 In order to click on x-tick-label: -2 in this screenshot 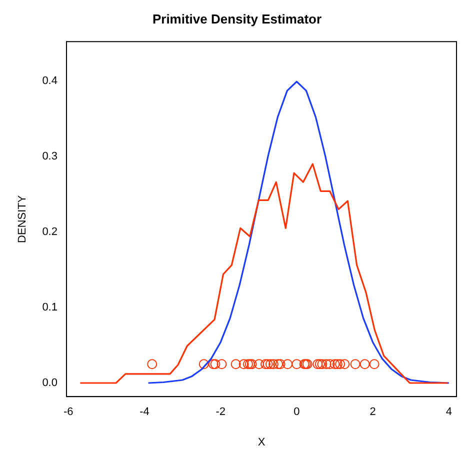, I will do `click(221, 412)`.